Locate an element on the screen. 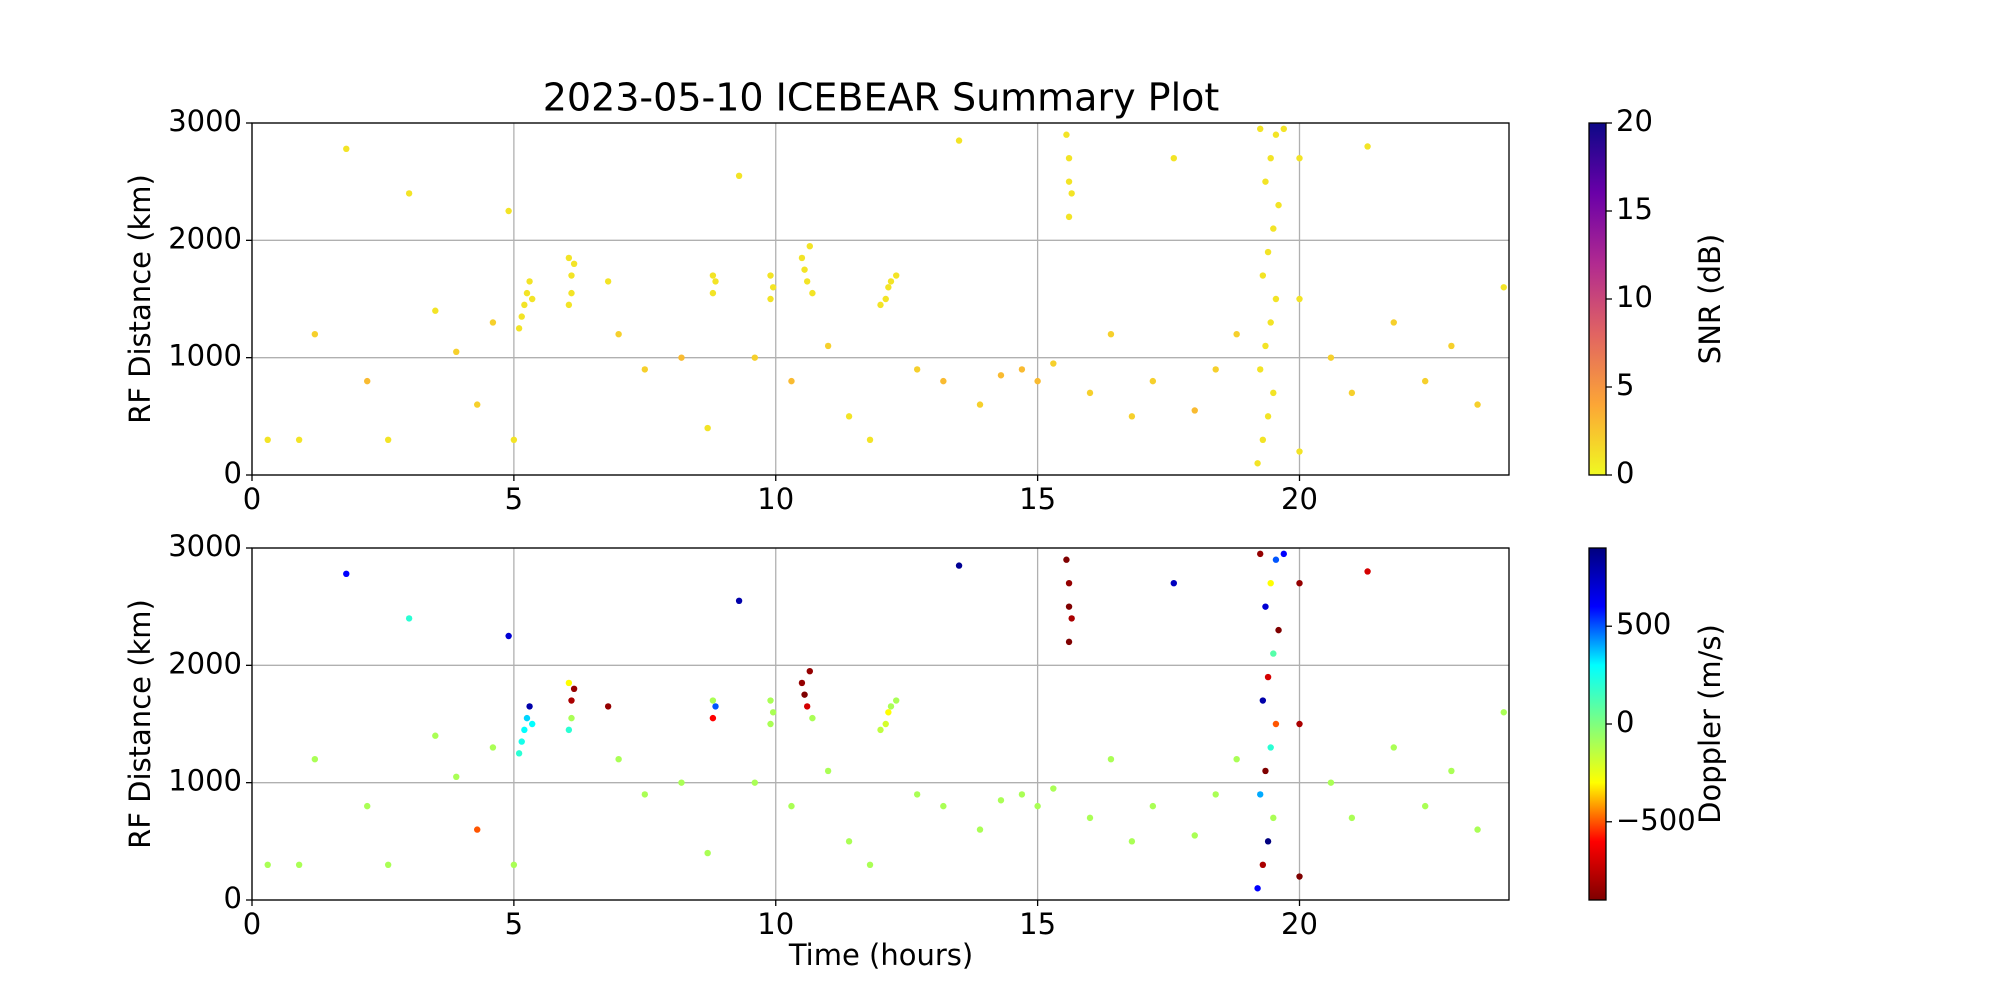 This screenshot has width=2000, height=1004. colorbar-tick-label: 15 is located at coordinates (1634, 209).